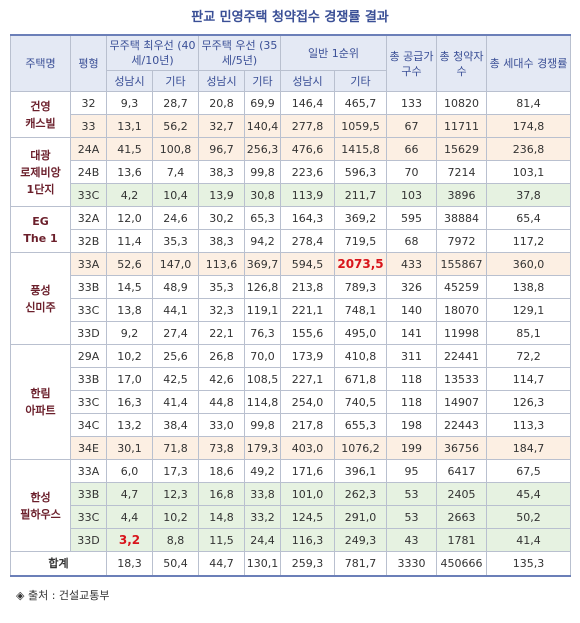  What do you see at coordinates (129, 172) in the screenshot?
I see `value-cell-a1: 13,6` at bounding box center [129, 172].